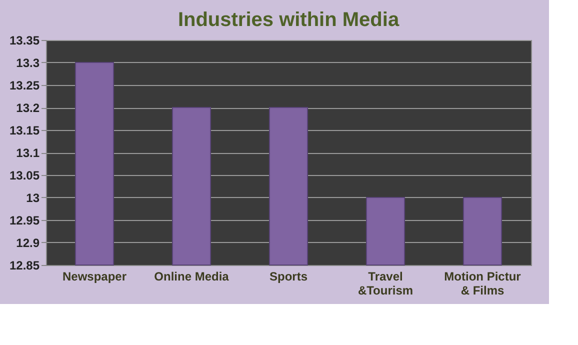 This screenshot has width=578, height=345. Describe the element at coordinates (192, 277) in the screenshot. I see `x-tick-label: Online Media` at that location.